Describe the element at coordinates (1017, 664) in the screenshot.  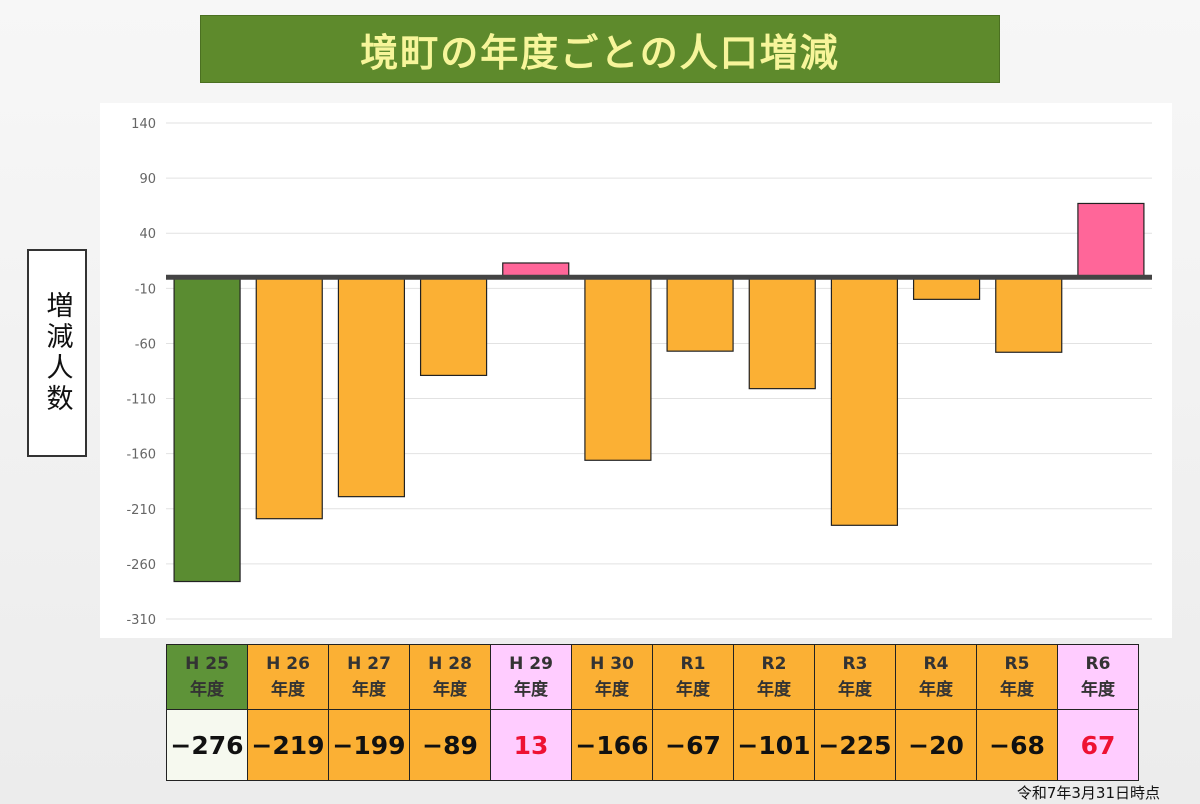
I see `category-era-label: R5` at that location.